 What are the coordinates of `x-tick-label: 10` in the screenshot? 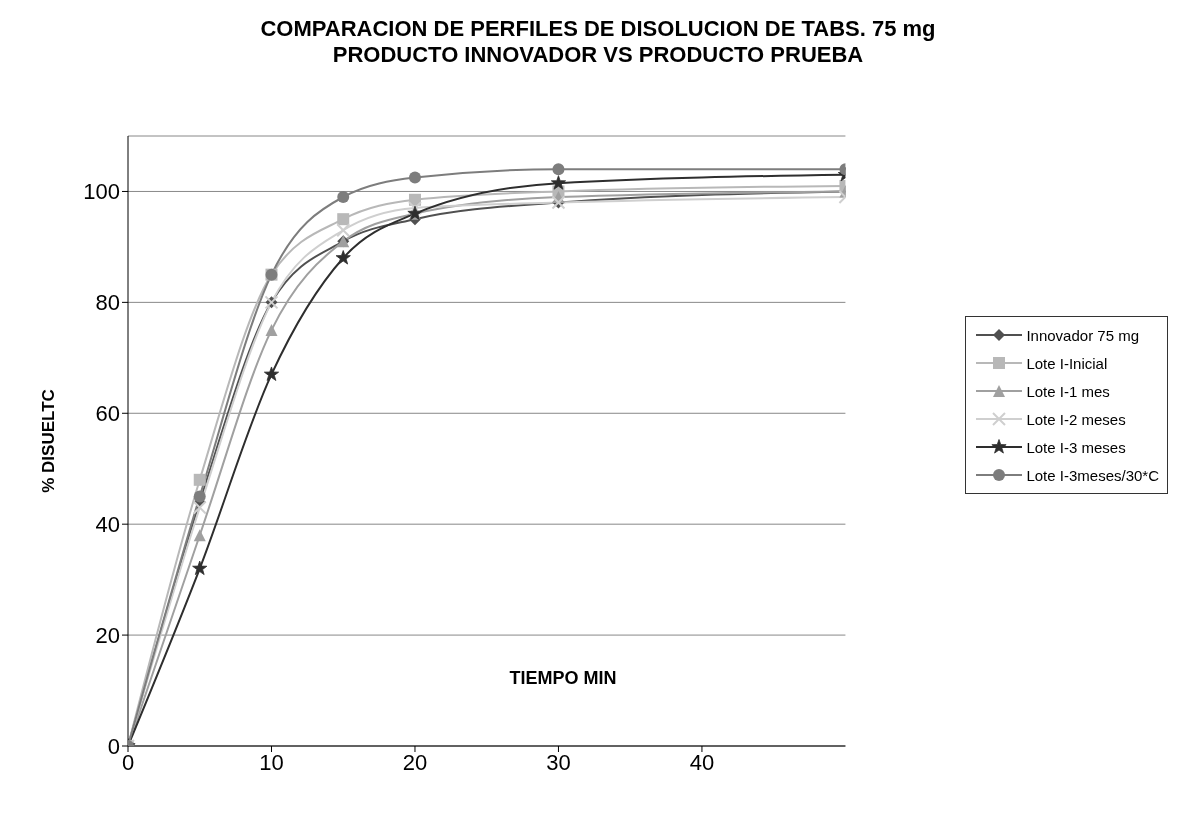 It's located at (271, 762).